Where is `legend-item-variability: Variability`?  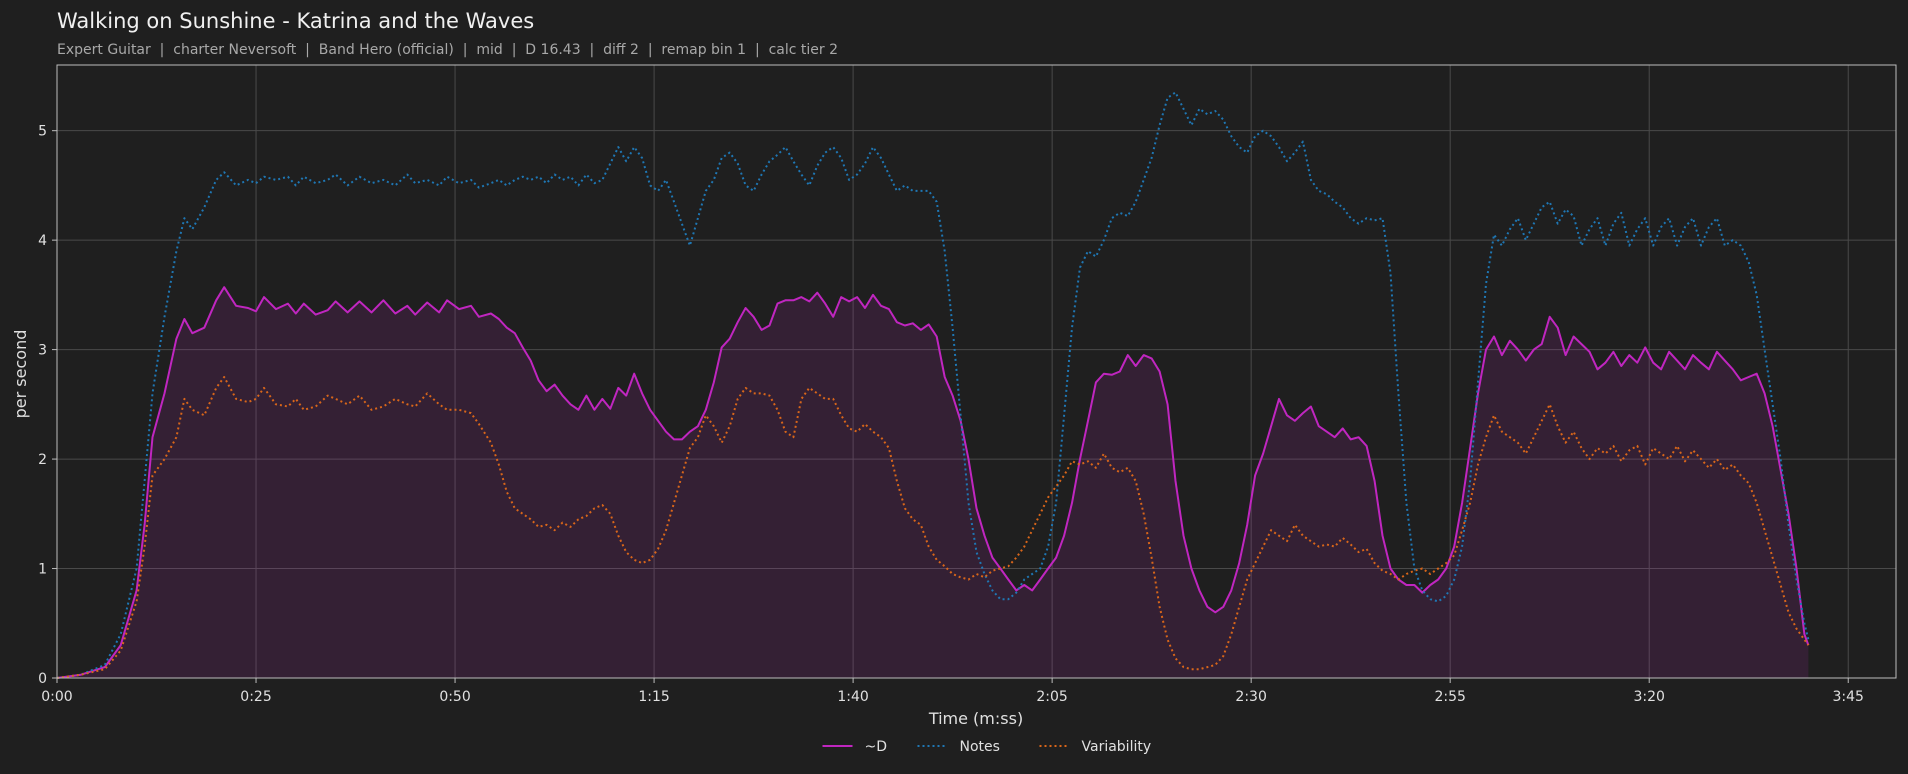
legend-item-variability: Variability is located at coordinates (1095, 747).